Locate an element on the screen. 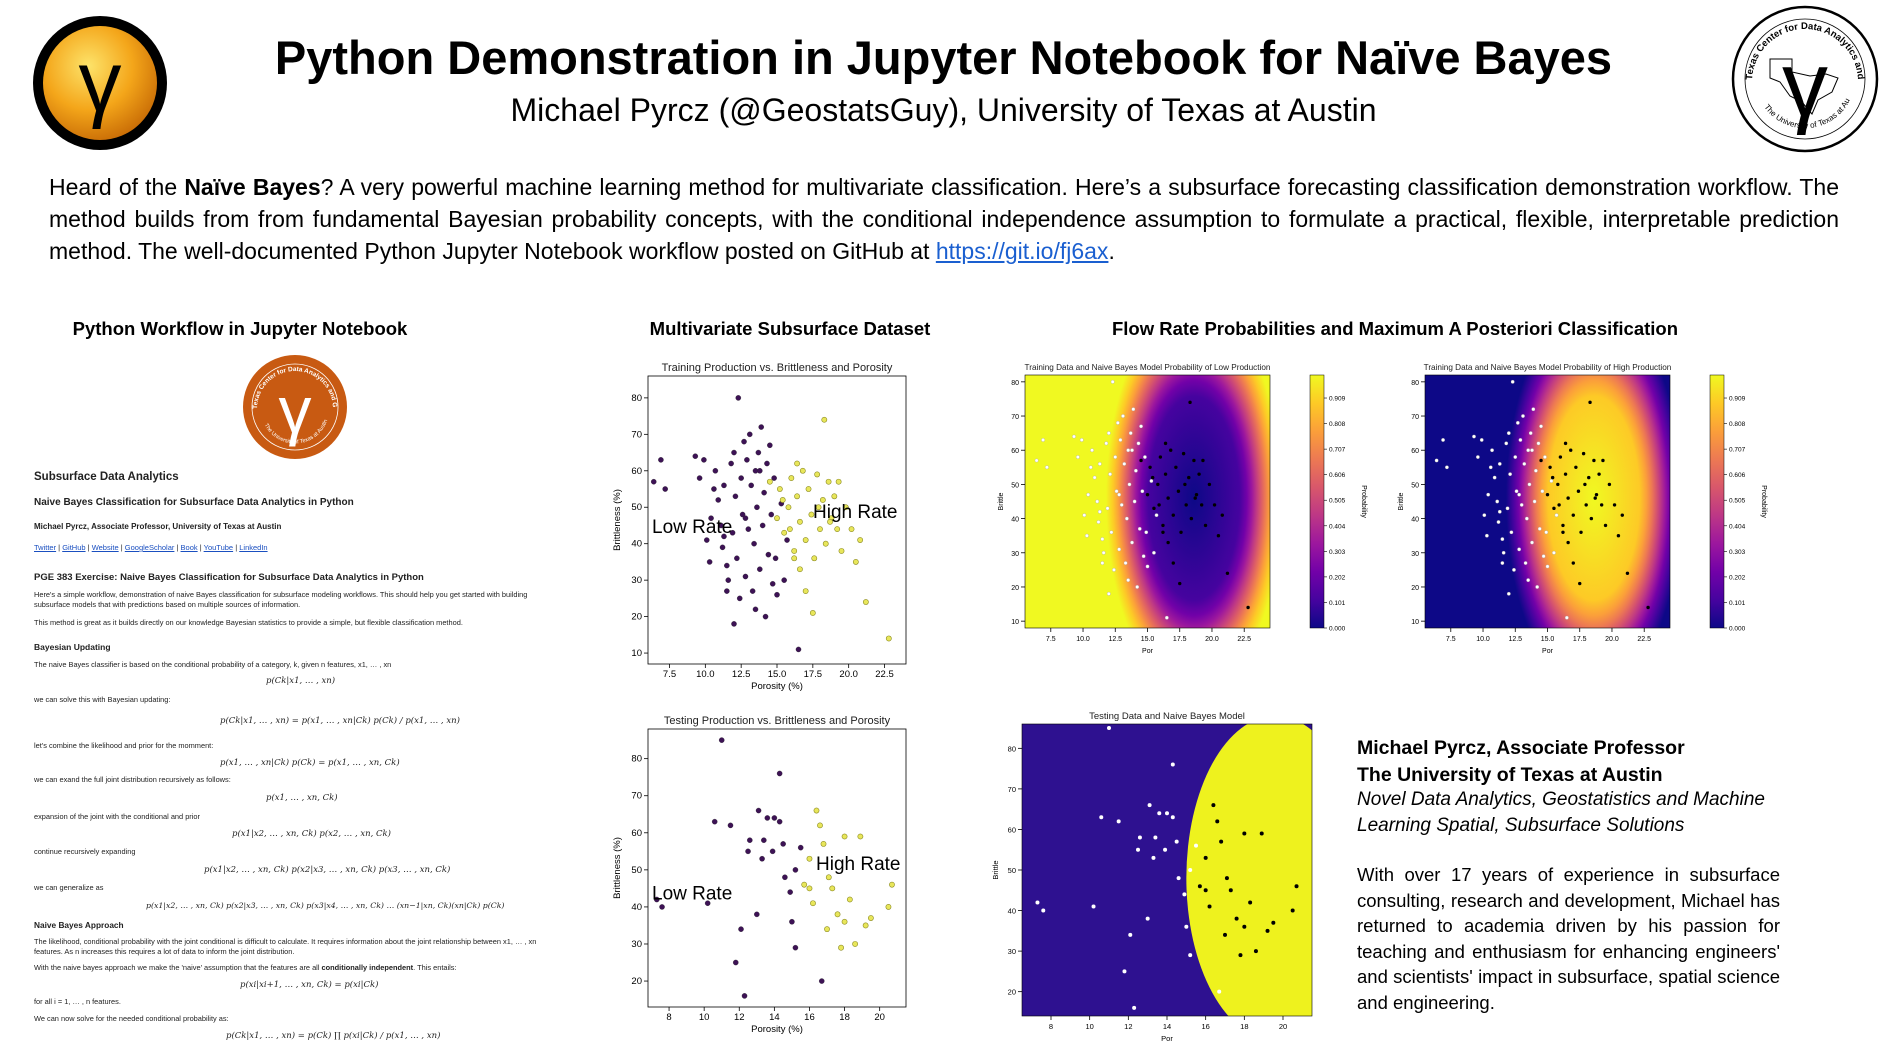  x-tick-label: 17.5 is located at coordinates (1580, 639).